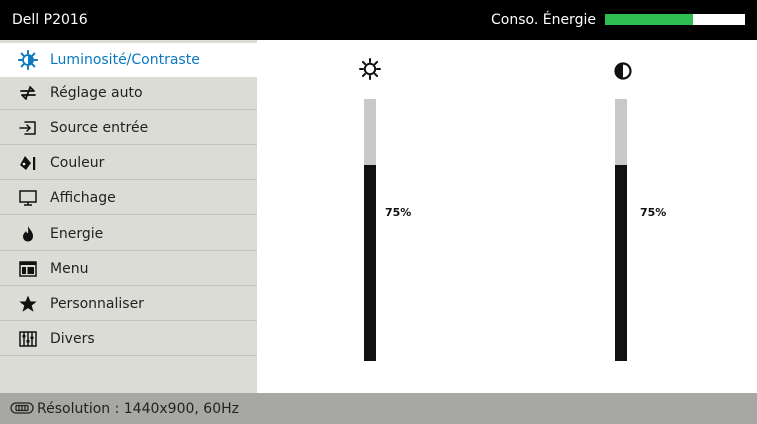 This screenshot has height=424, width=757. I want to click on menu-item-label: Source entrée, so click(99, 127).